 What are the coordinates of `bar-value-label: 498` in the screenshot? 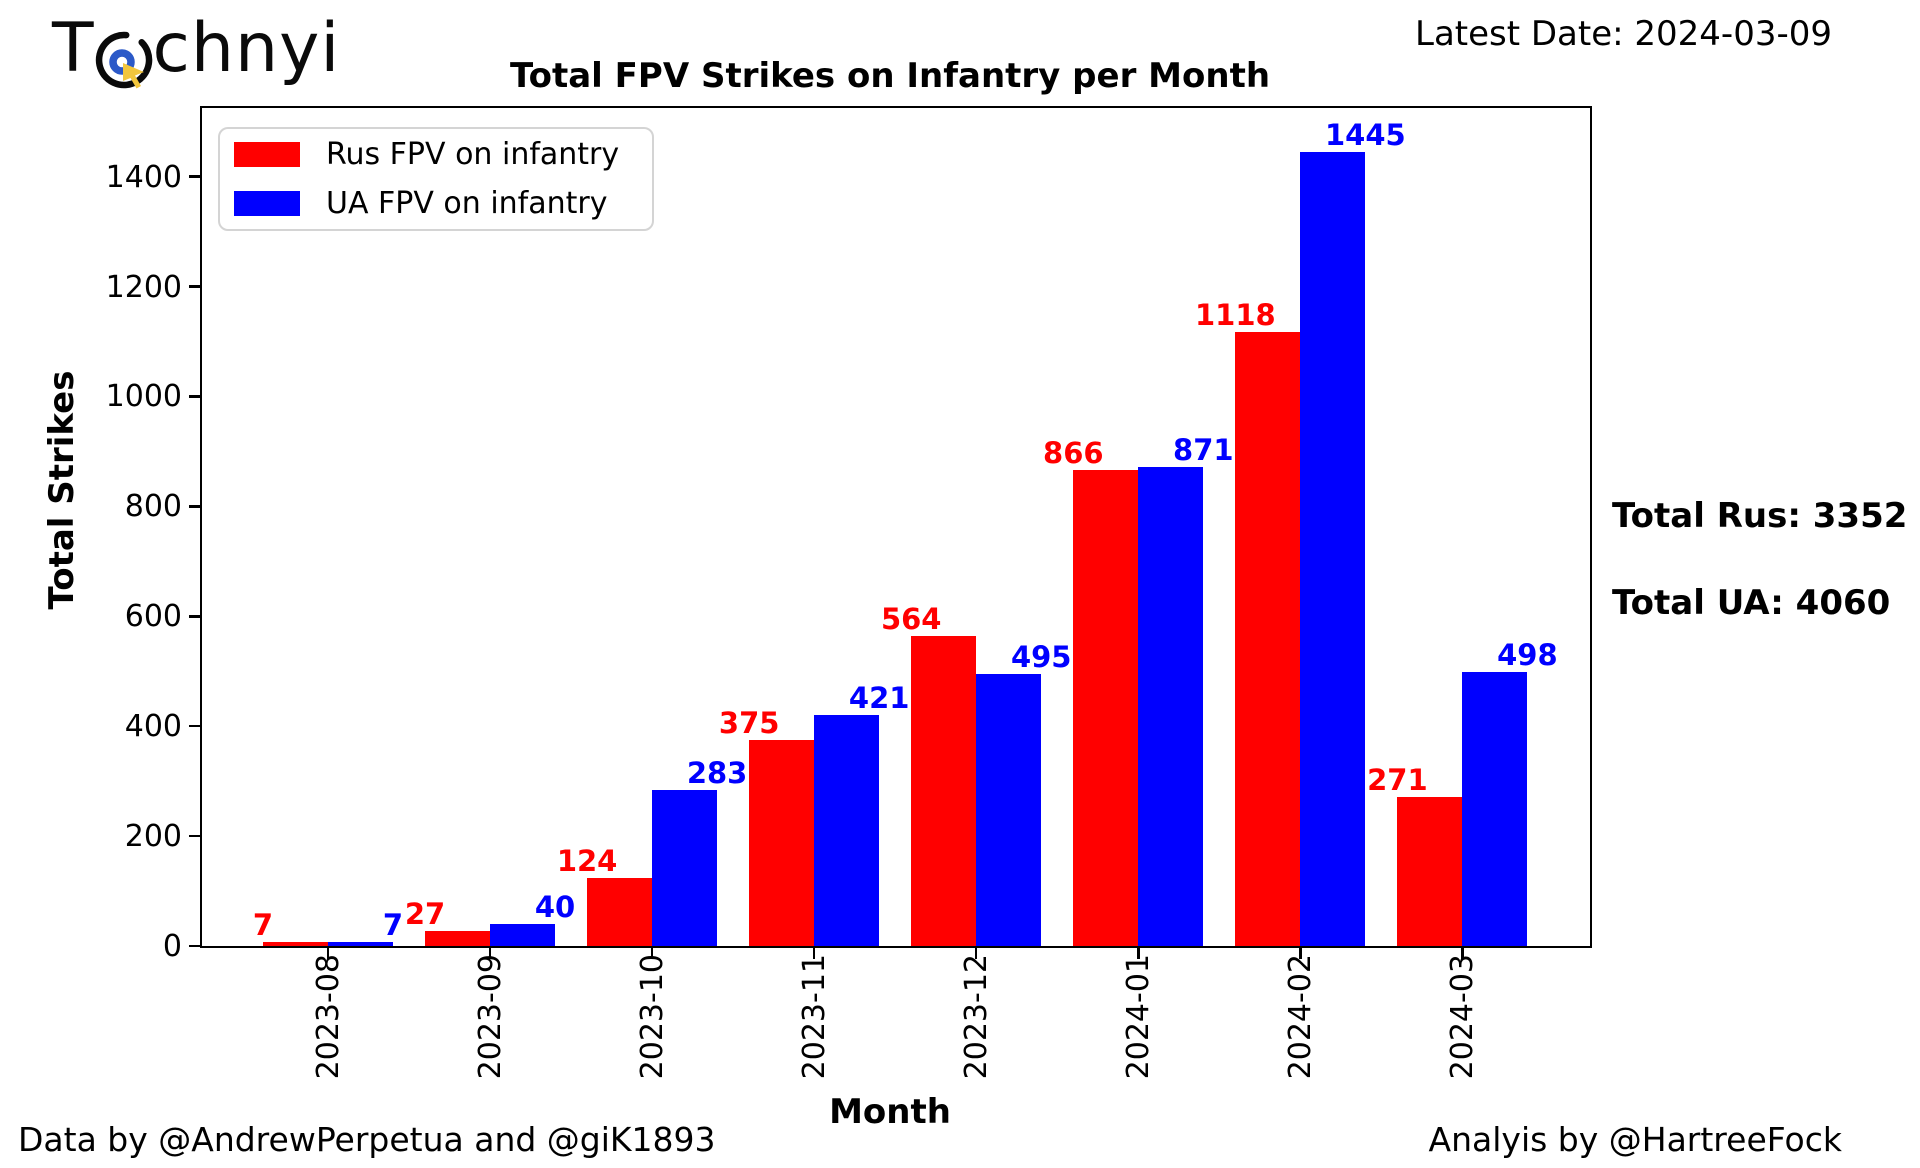 It's located at (1527, 655).